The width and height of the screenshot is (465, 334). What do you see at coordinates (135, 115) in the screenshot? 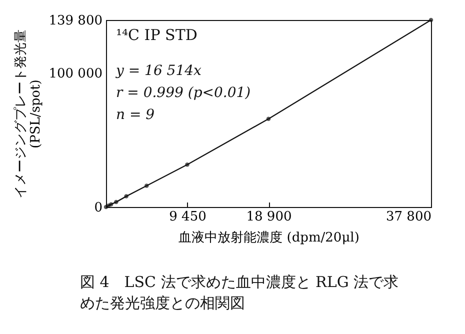
I see `annotation: n = 9` at bounding box center [135, 115].